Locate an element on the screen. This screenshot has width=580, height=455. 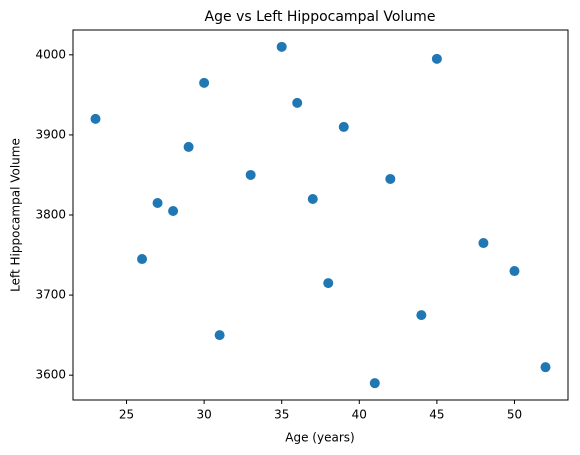
y-tick-label: 3700 is located at coordinates (50, 295).